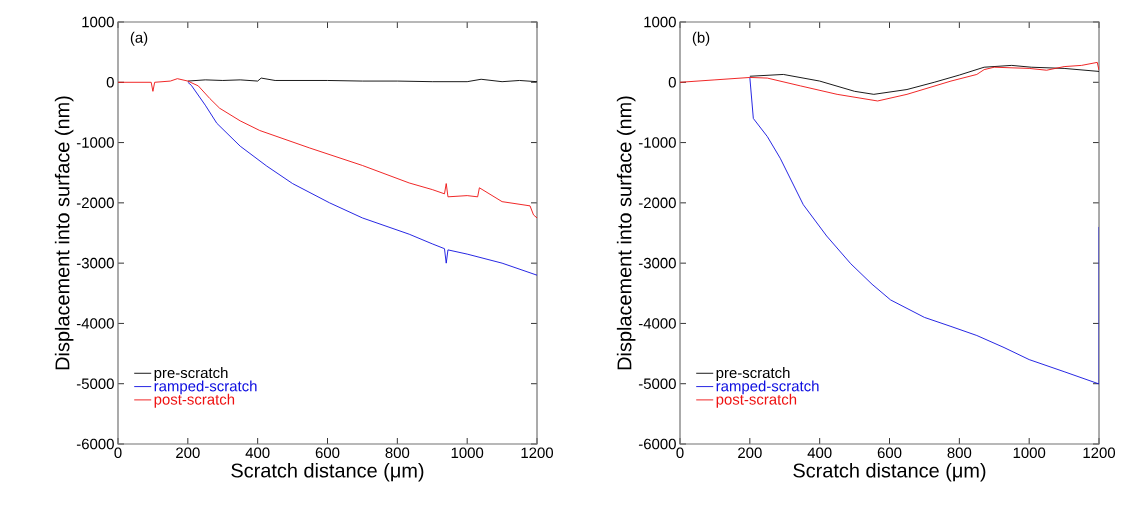 The image size is (1126, 524). What do you see at coordinates (701, 38) in the screenshot?
I see `annotation: (b)` at bounding box center [701, 38].